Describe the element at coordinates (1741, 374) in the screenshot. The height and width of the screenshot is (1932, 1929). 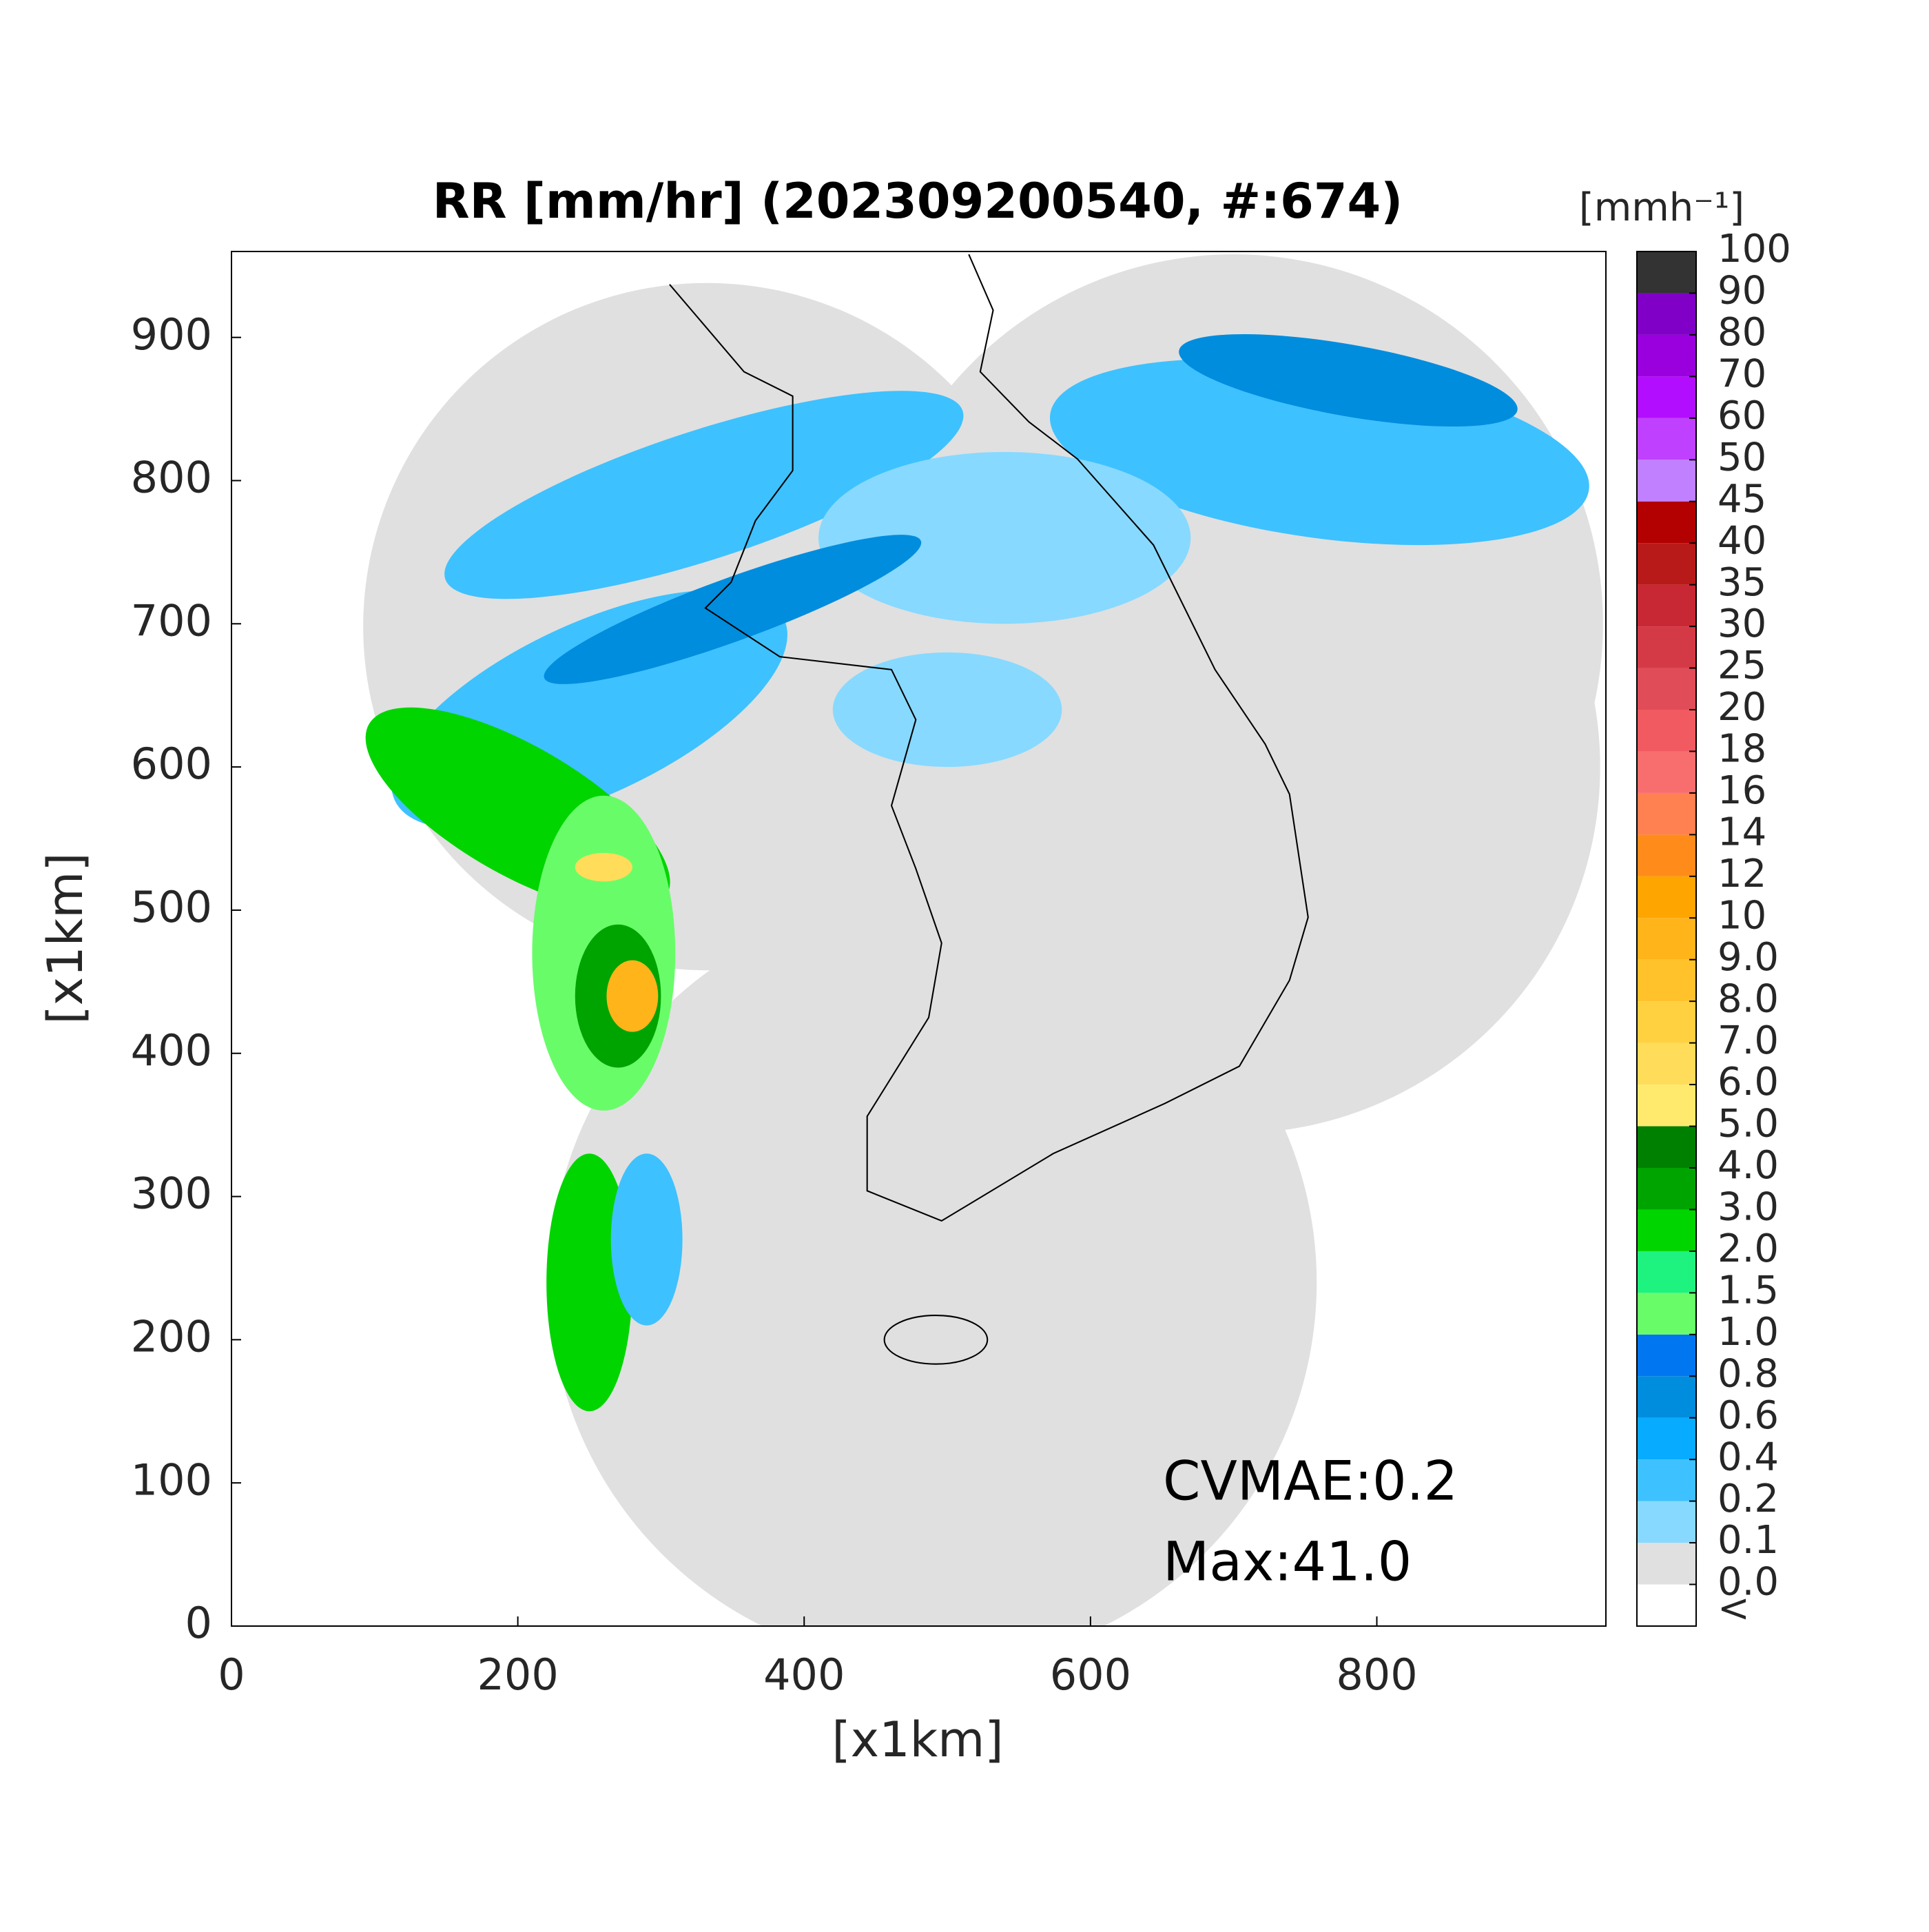
I see `colorbar-tick-label: 70` at that location.